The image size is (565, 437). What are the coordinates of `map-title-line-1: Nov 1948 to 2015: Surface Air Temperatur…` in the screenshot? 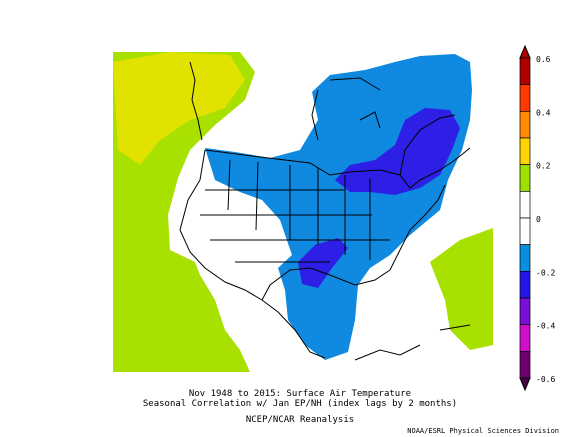 It's located at (300, 394).